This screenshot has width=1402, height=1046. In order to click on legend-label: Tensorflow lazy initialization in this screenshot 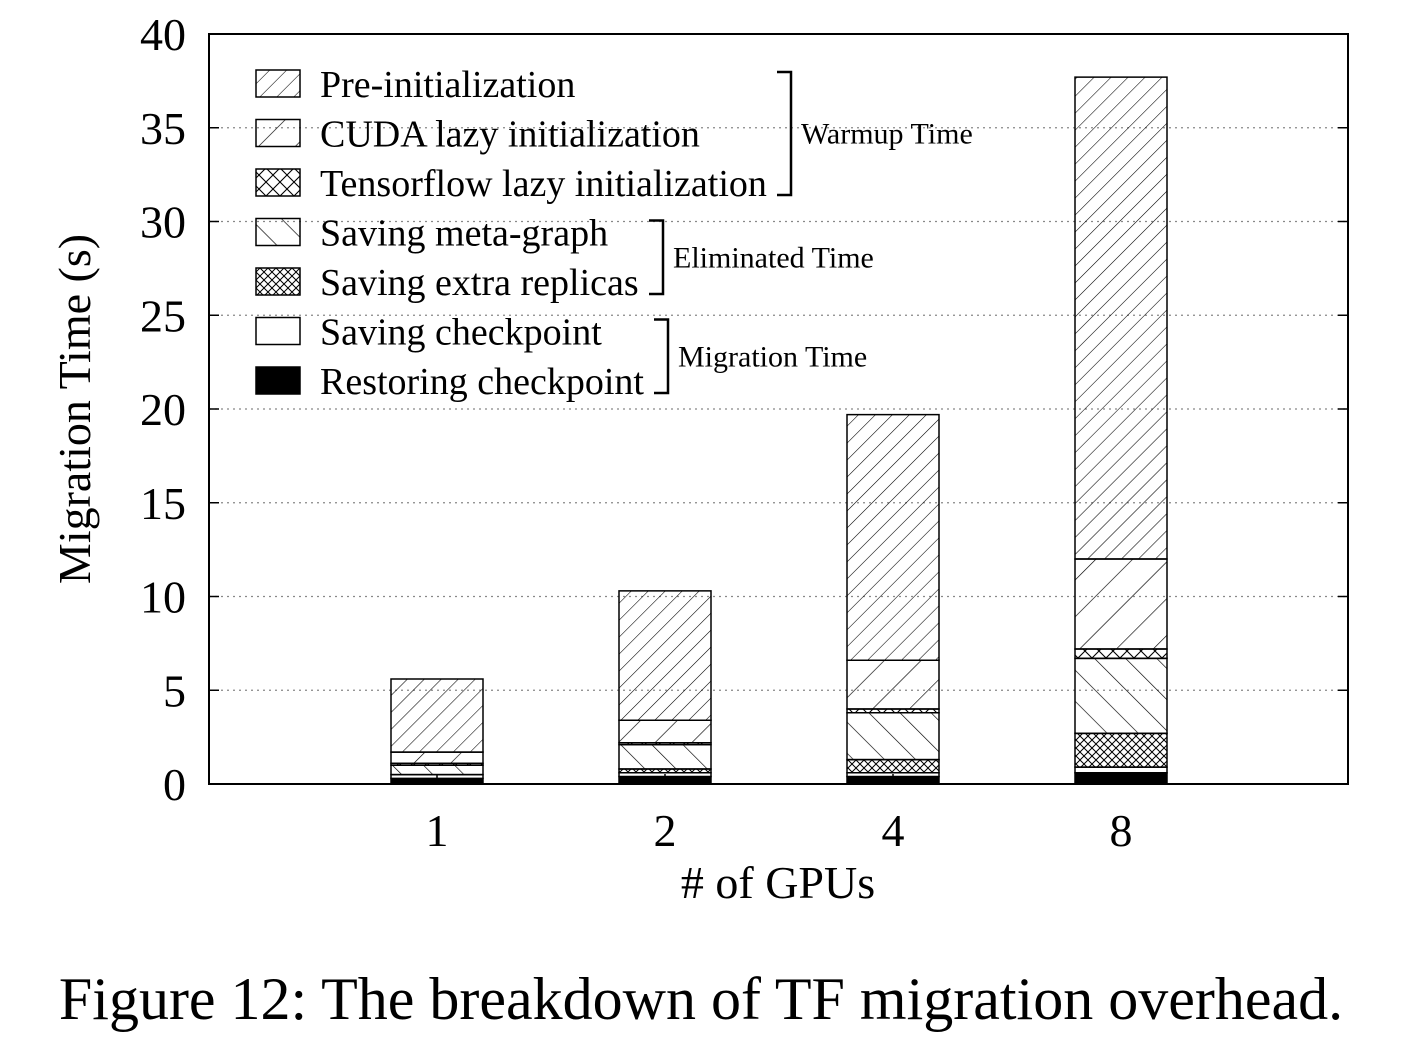, I will do `click(543, 184)`.